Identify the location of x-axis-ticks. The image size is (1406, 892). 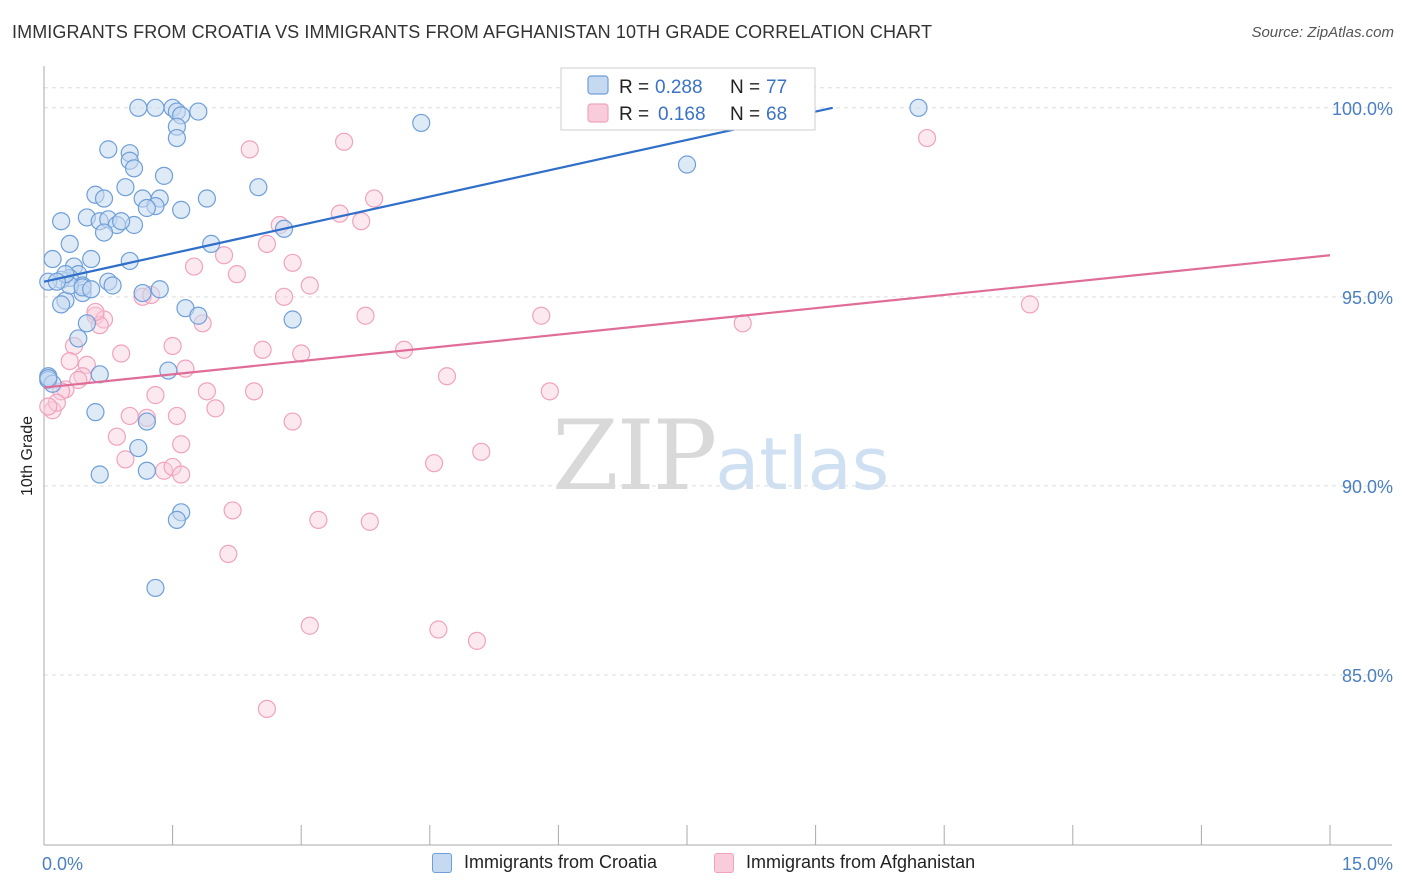
(687, 835).